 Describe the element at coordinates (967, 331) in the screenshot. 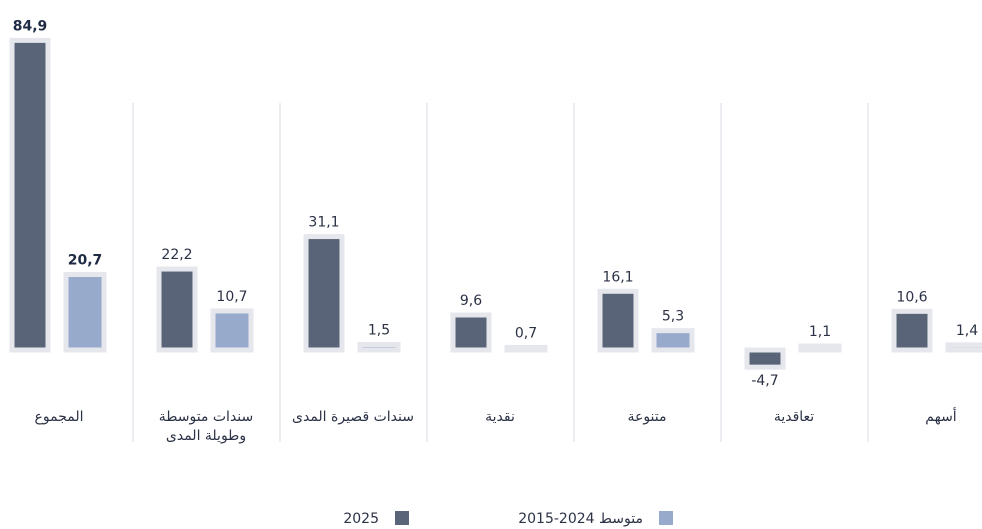

I see `value-label: 1,4` at that location.